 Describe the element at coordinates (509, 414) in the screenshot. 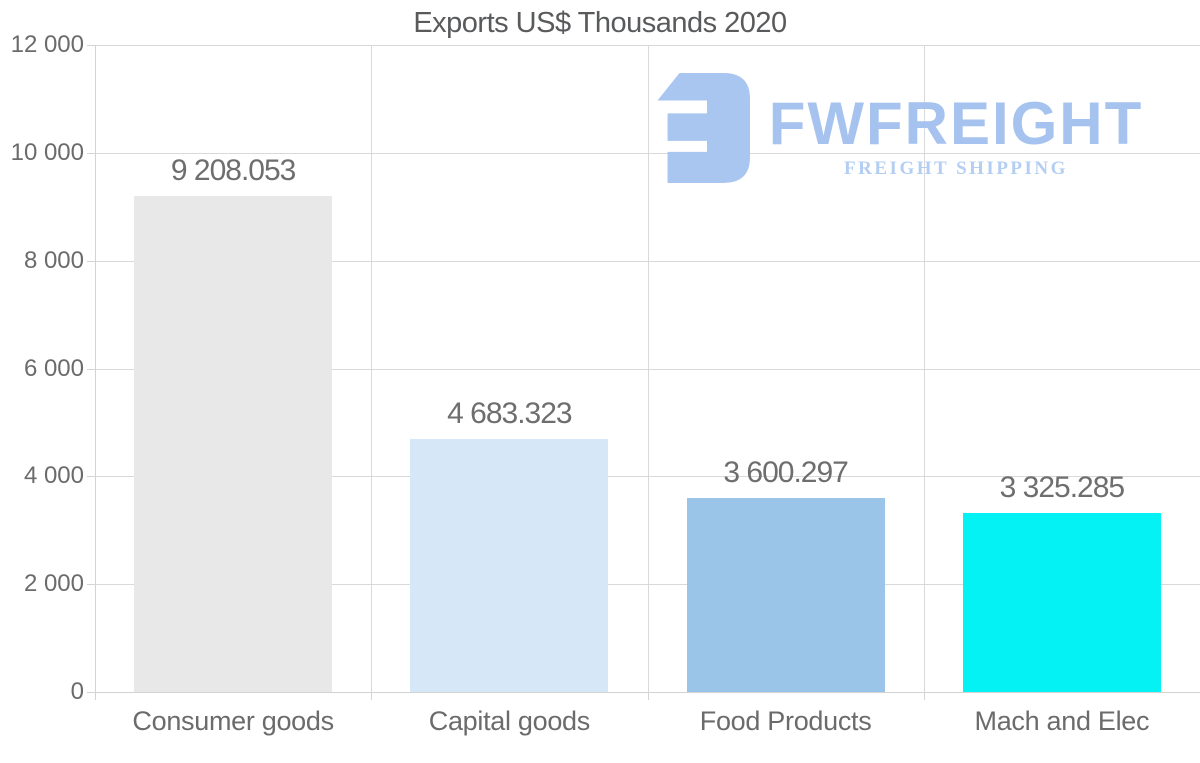

I see `bar-value-label: 4 683.323` at that location.